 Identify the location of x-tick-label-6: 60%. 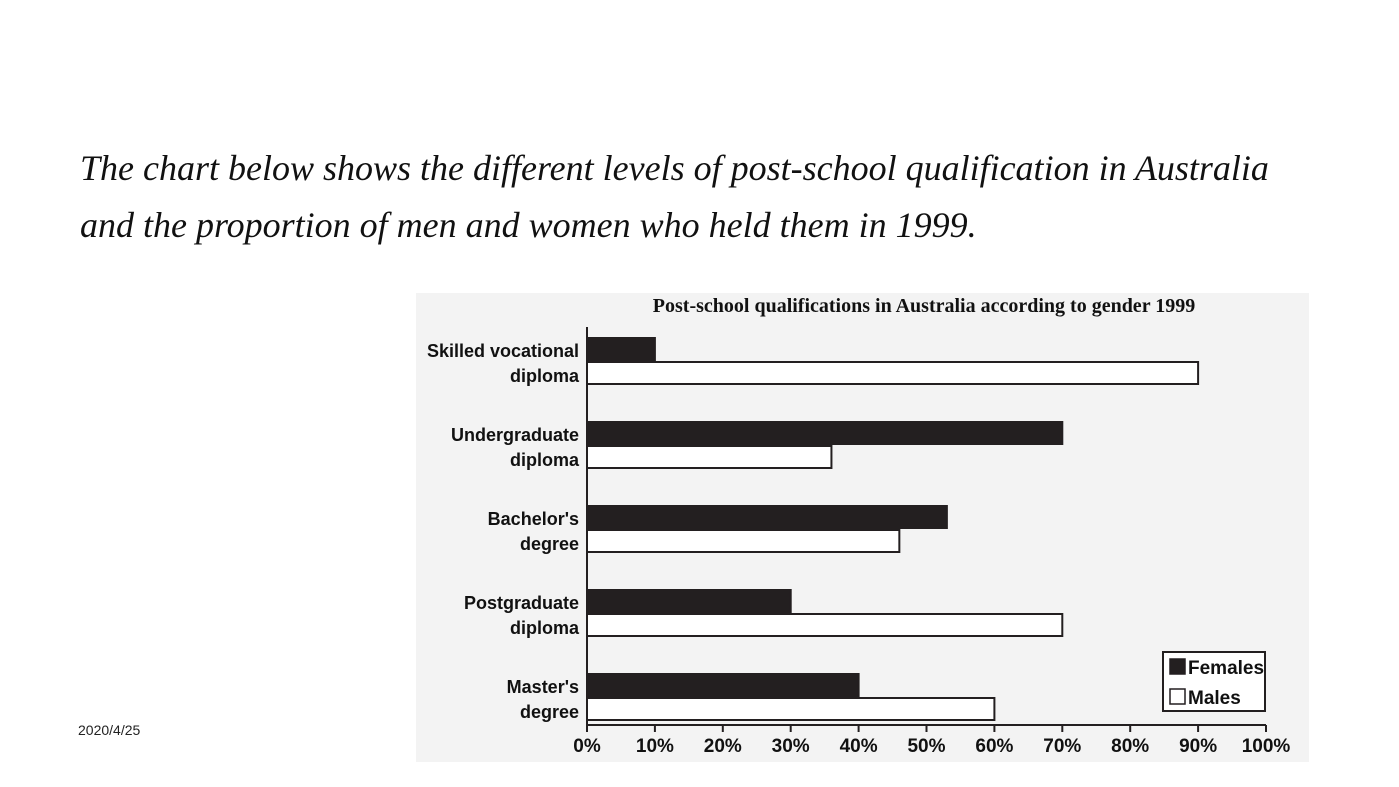
(994, 746).